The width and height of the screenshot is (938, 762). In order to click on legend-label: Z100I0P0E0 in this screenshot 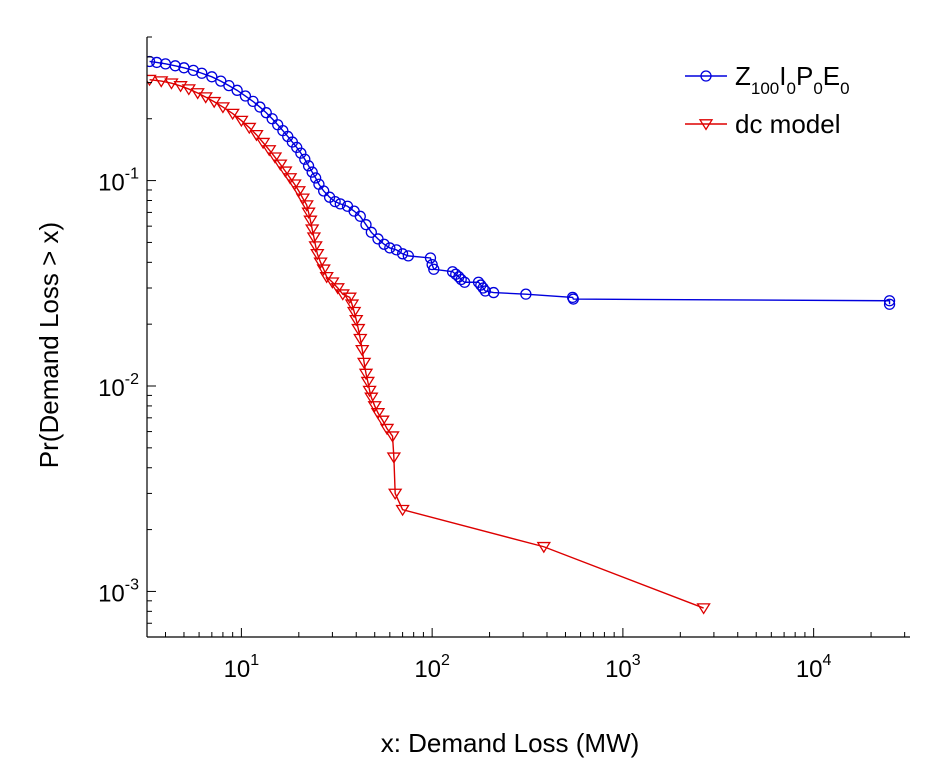, I will do `click(792, 79)`.